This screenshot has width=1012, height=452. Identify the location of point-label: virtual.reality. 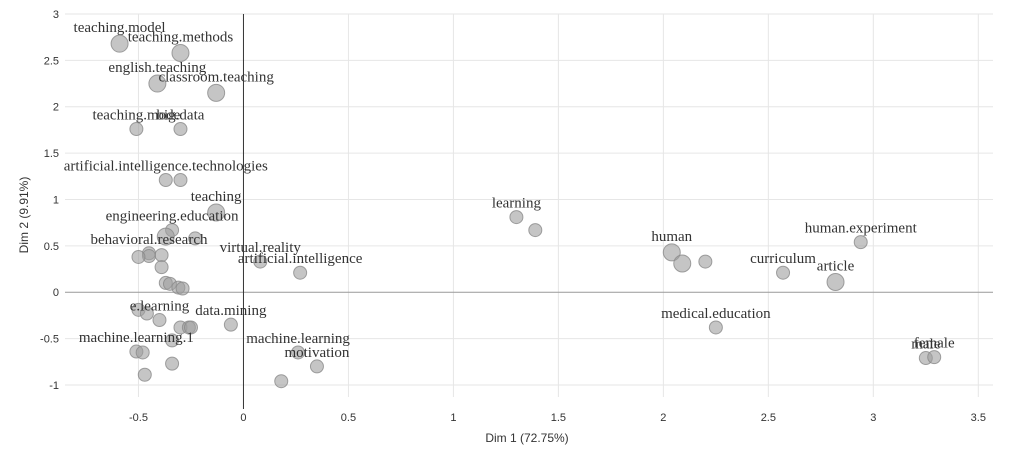
(261, 248).